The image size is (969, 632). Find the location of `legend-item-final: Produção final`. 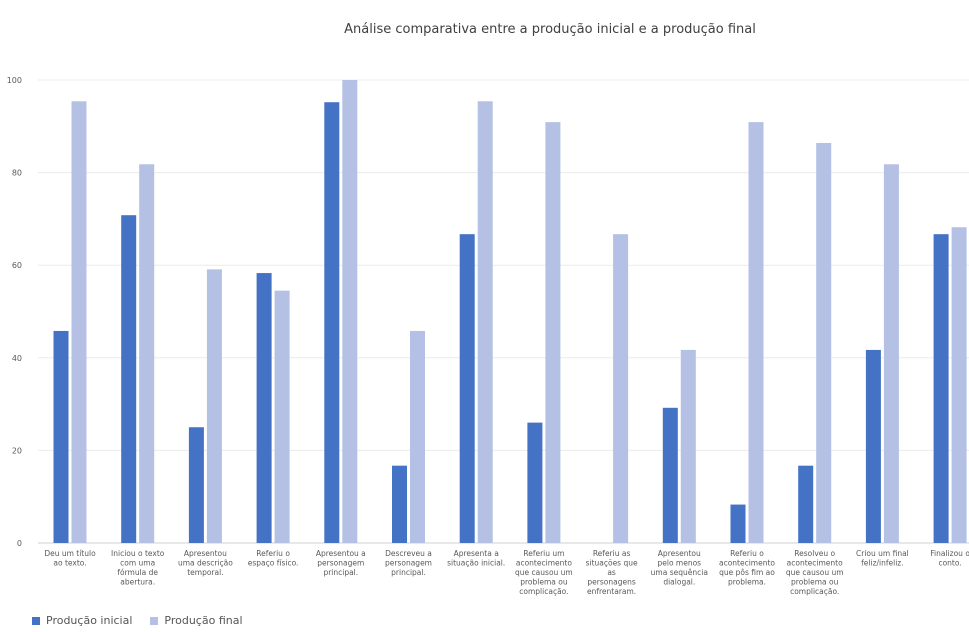

legend-item-final: Produção final is located at coordinates (196, 620).